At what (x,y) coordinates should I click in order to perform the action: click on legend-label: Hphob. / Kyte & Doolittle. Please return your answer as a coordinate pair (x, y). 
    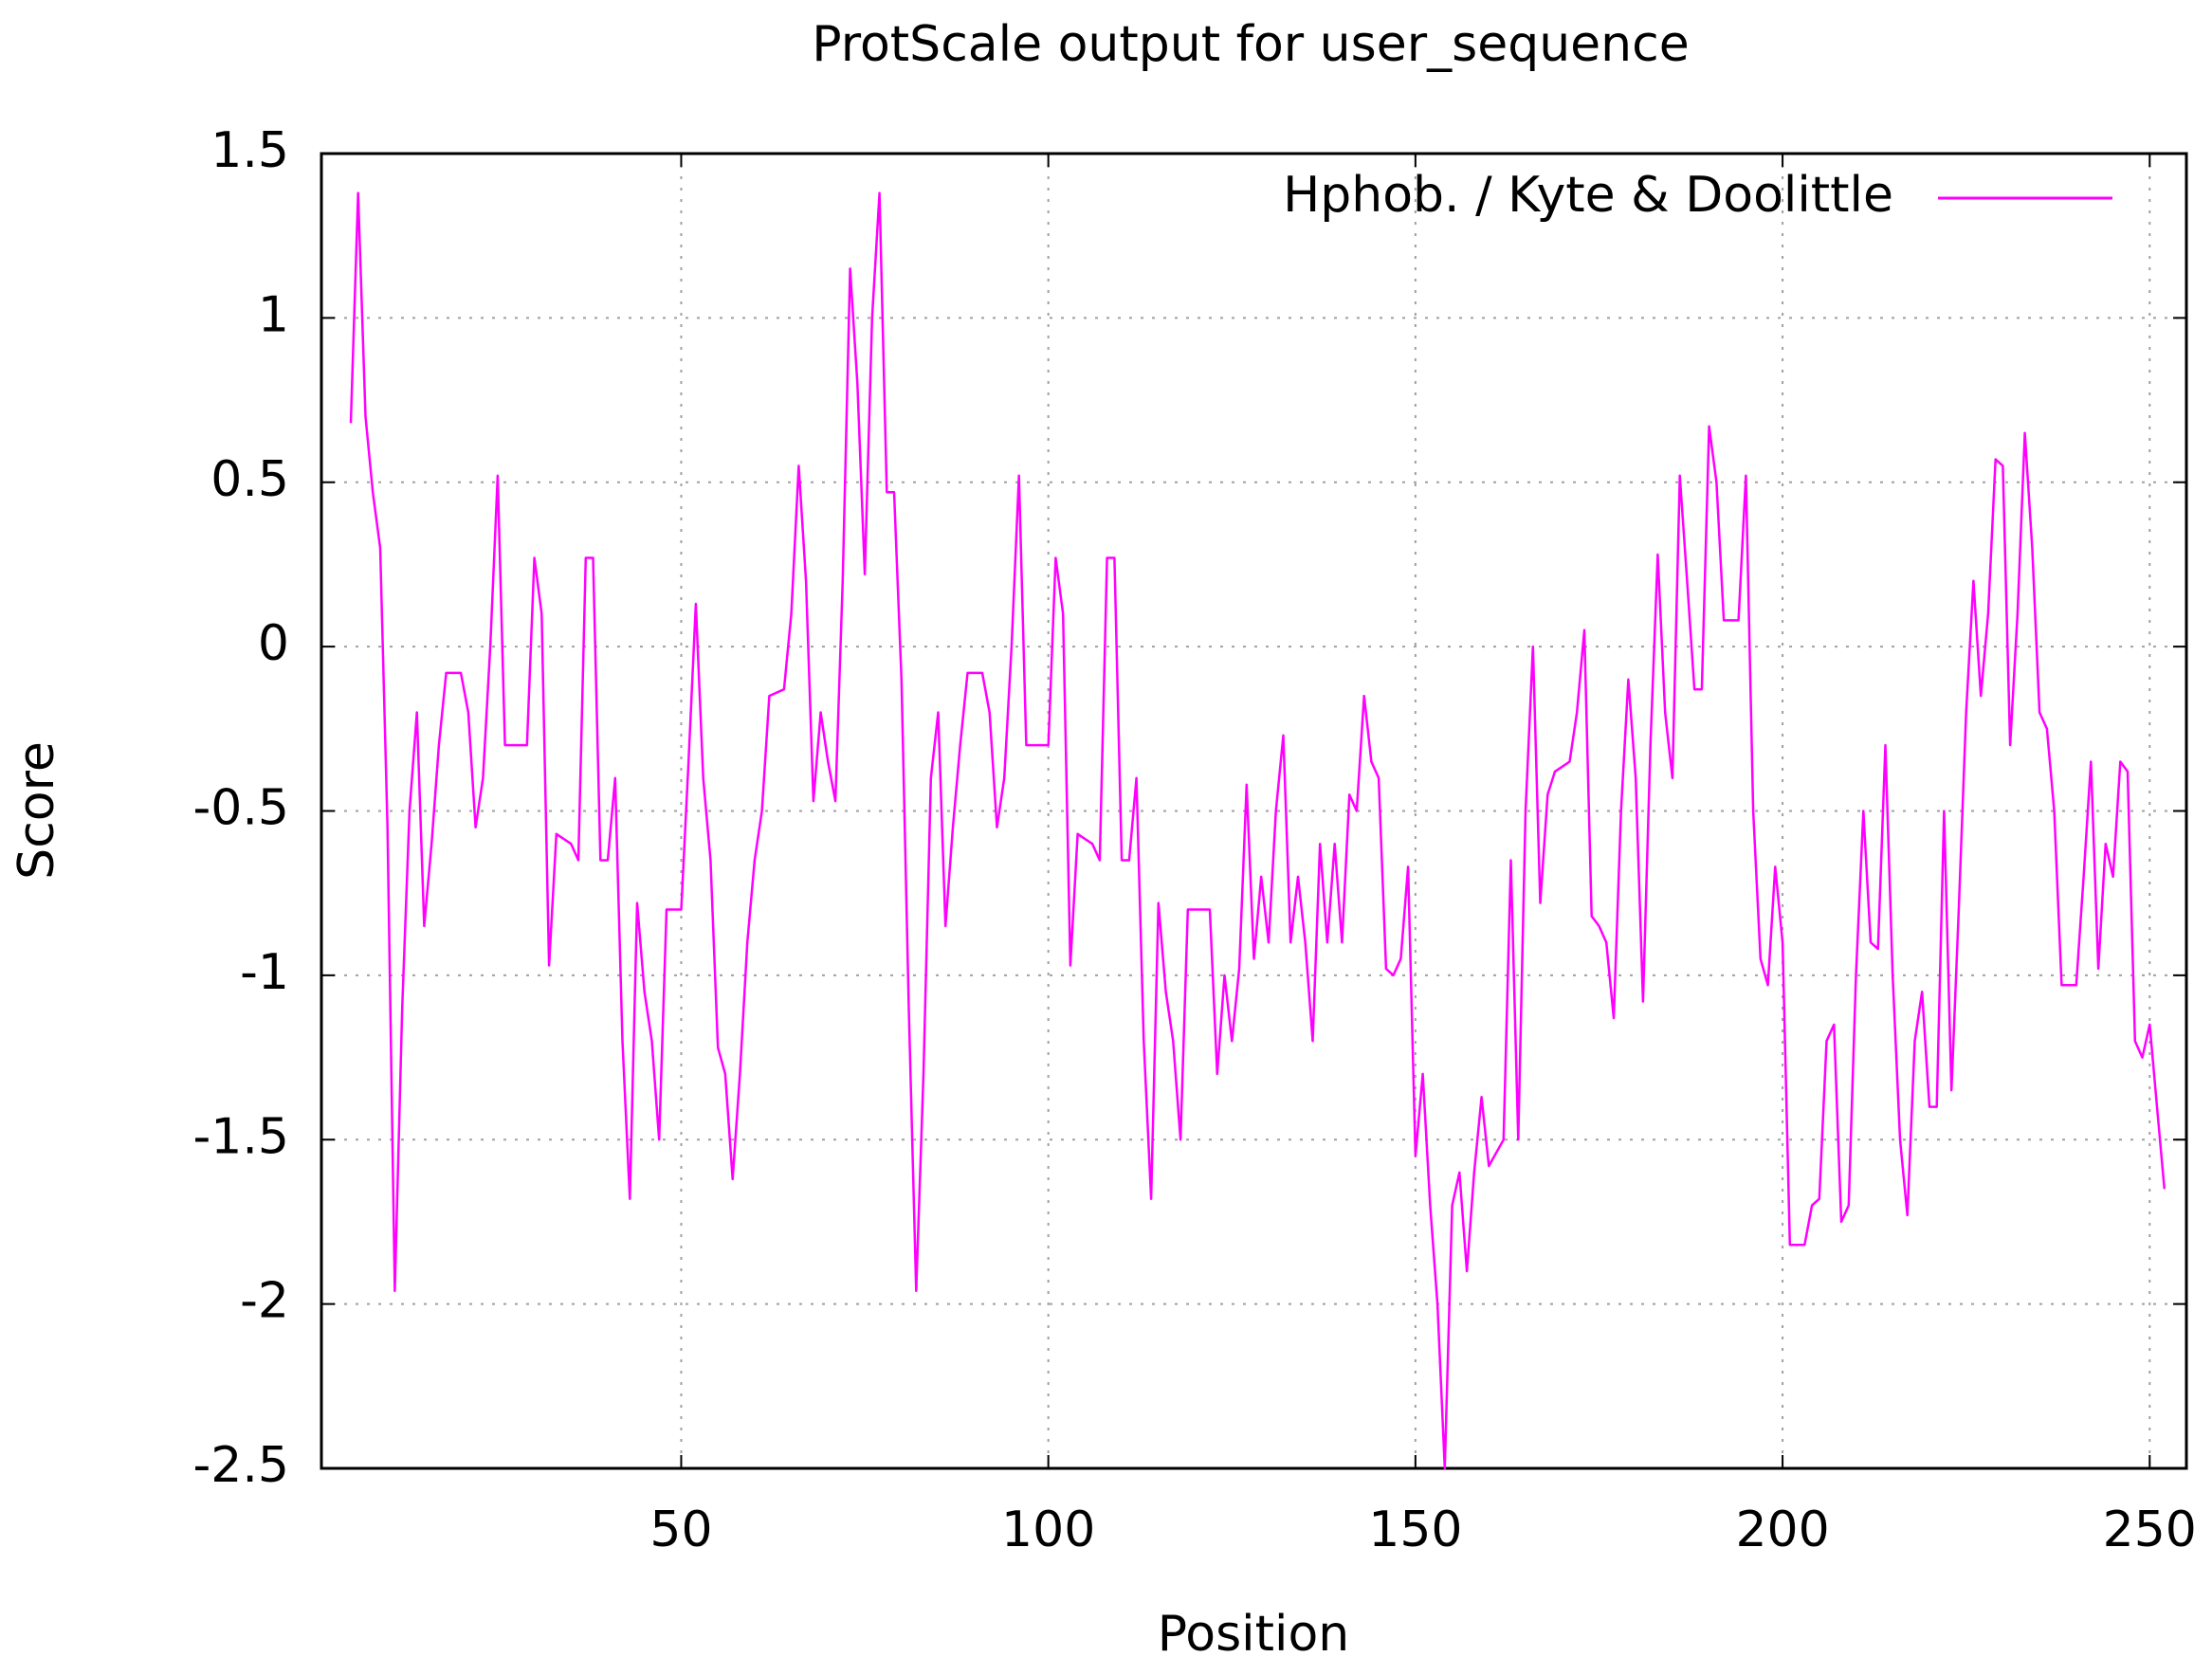
    Looking at the image, I should click on (1588, 195).